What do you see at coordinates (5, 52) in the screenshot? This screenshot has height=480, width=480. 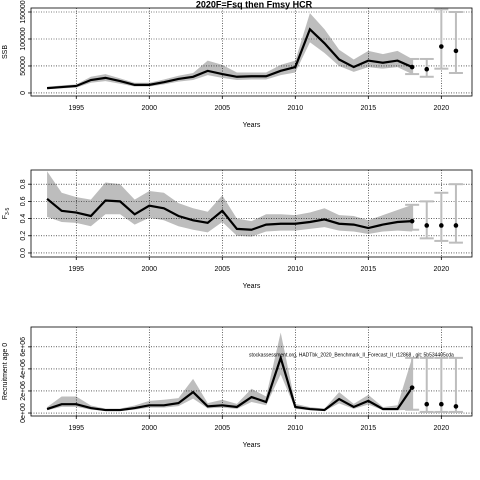 I see `y-axis-label: SSB` at bounding box center [5, 52].